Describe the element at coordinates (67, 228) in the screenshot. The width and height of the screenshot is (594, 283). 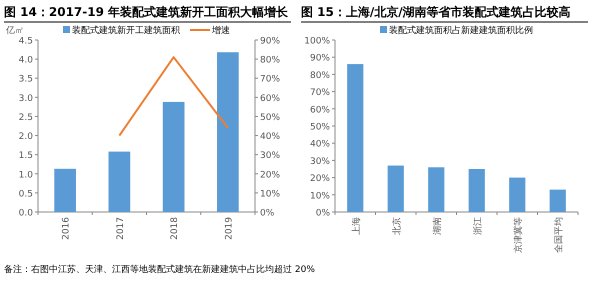
I see `x-tick-label: 2016` at that location.